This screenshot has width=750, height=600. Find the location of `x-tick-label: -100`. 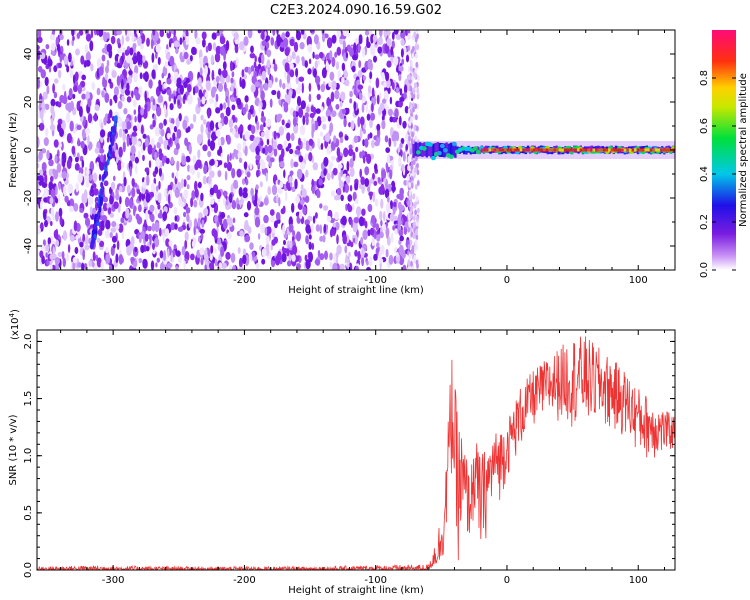

x-tick-label: -100 is located at coordinates (375, 280).